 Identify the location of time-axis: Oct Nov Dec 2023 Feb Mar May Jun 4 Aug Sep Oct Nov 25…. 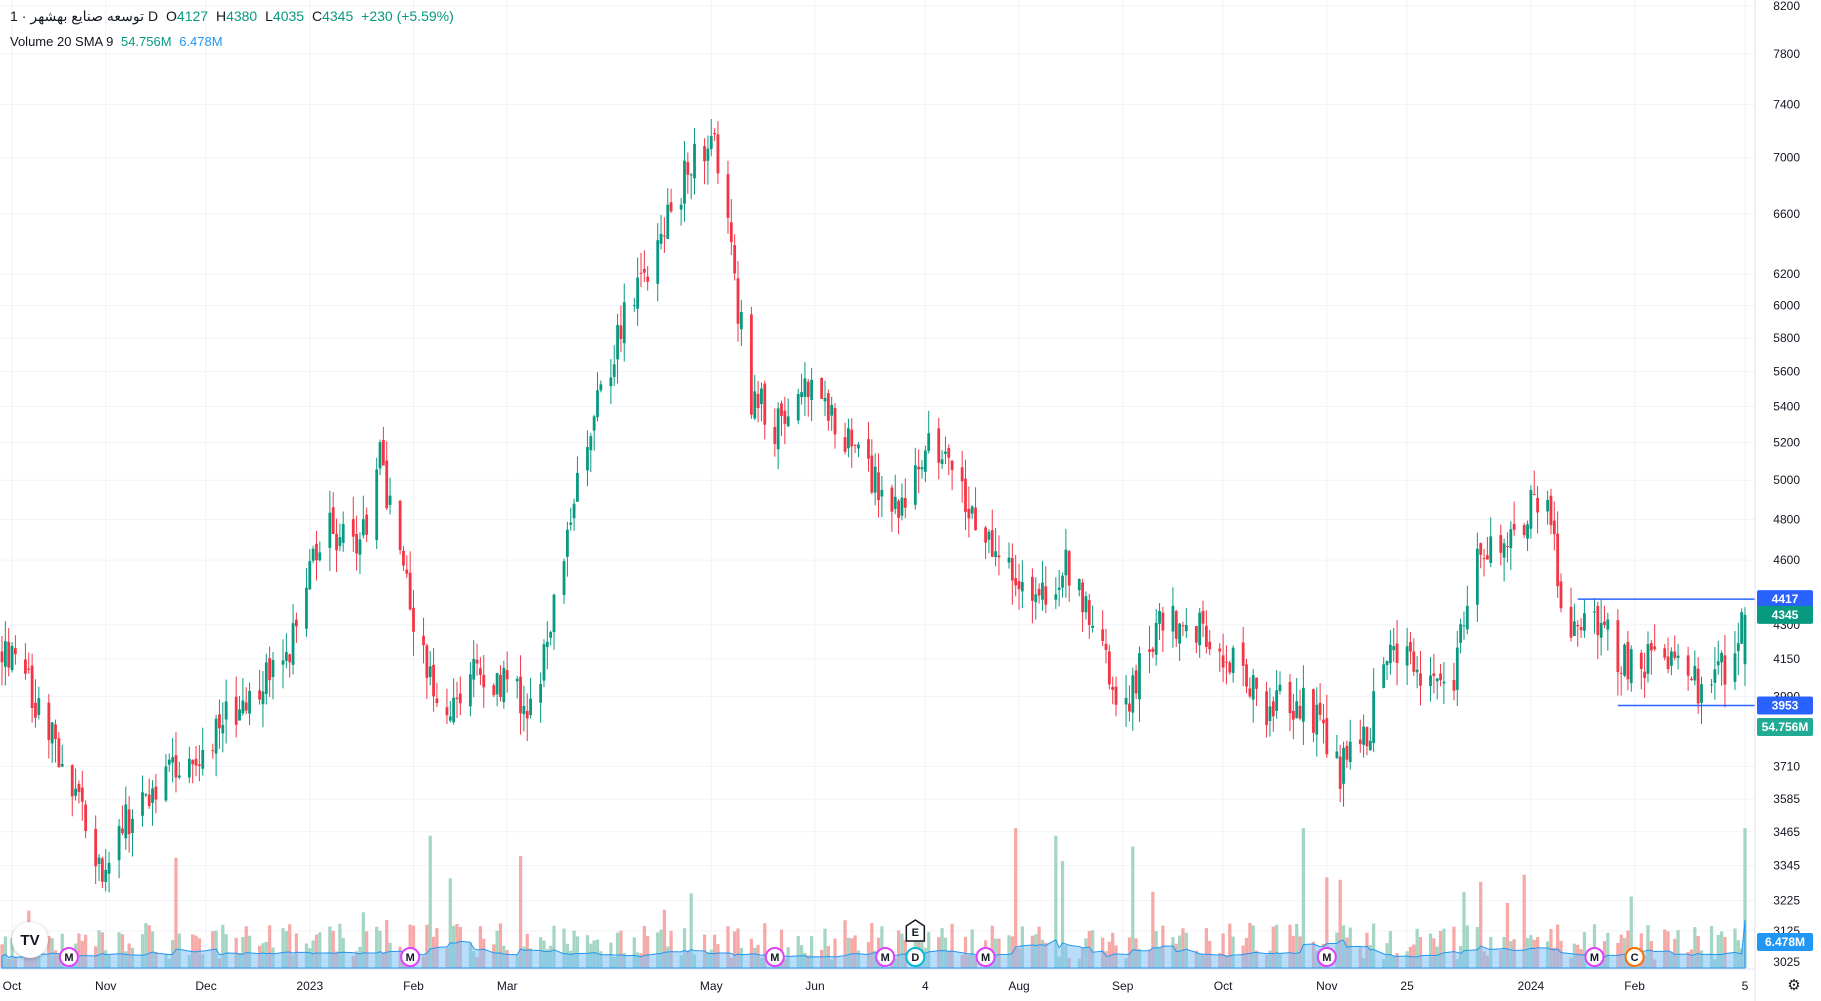
(876, 986).